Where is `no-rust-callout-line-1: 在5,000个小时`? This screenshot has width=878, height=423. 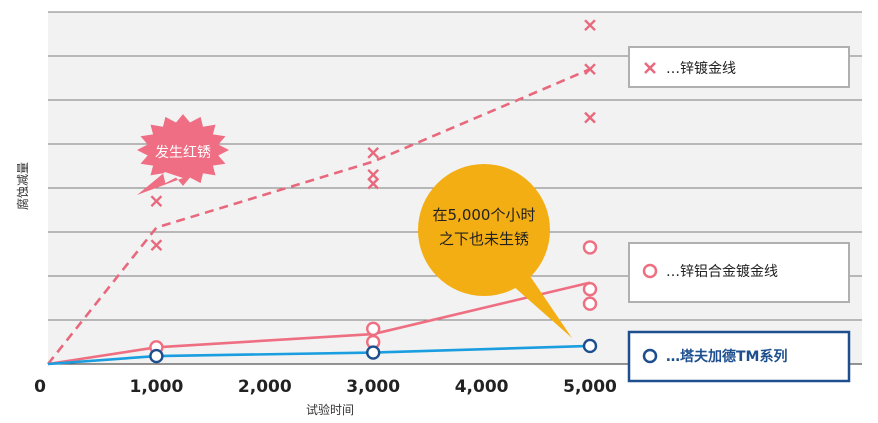
no-rust-callout-line-1: 在5,000个小时 is located at coordinates (484, 215).